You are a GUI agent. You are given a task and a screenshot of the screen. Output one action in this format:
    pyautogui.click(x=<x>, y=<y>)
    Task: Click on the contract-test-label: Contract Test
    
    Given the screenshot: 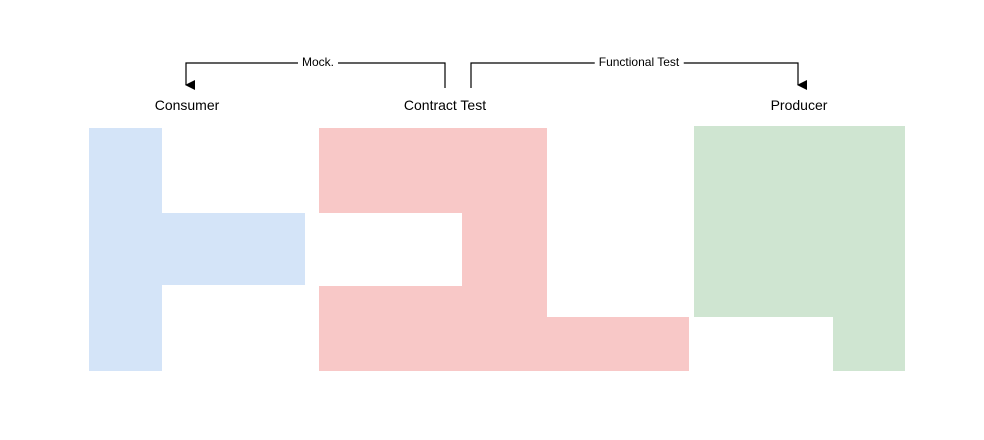 What is the action you would take?
    pyautogui.click(x=445, y=105)
    